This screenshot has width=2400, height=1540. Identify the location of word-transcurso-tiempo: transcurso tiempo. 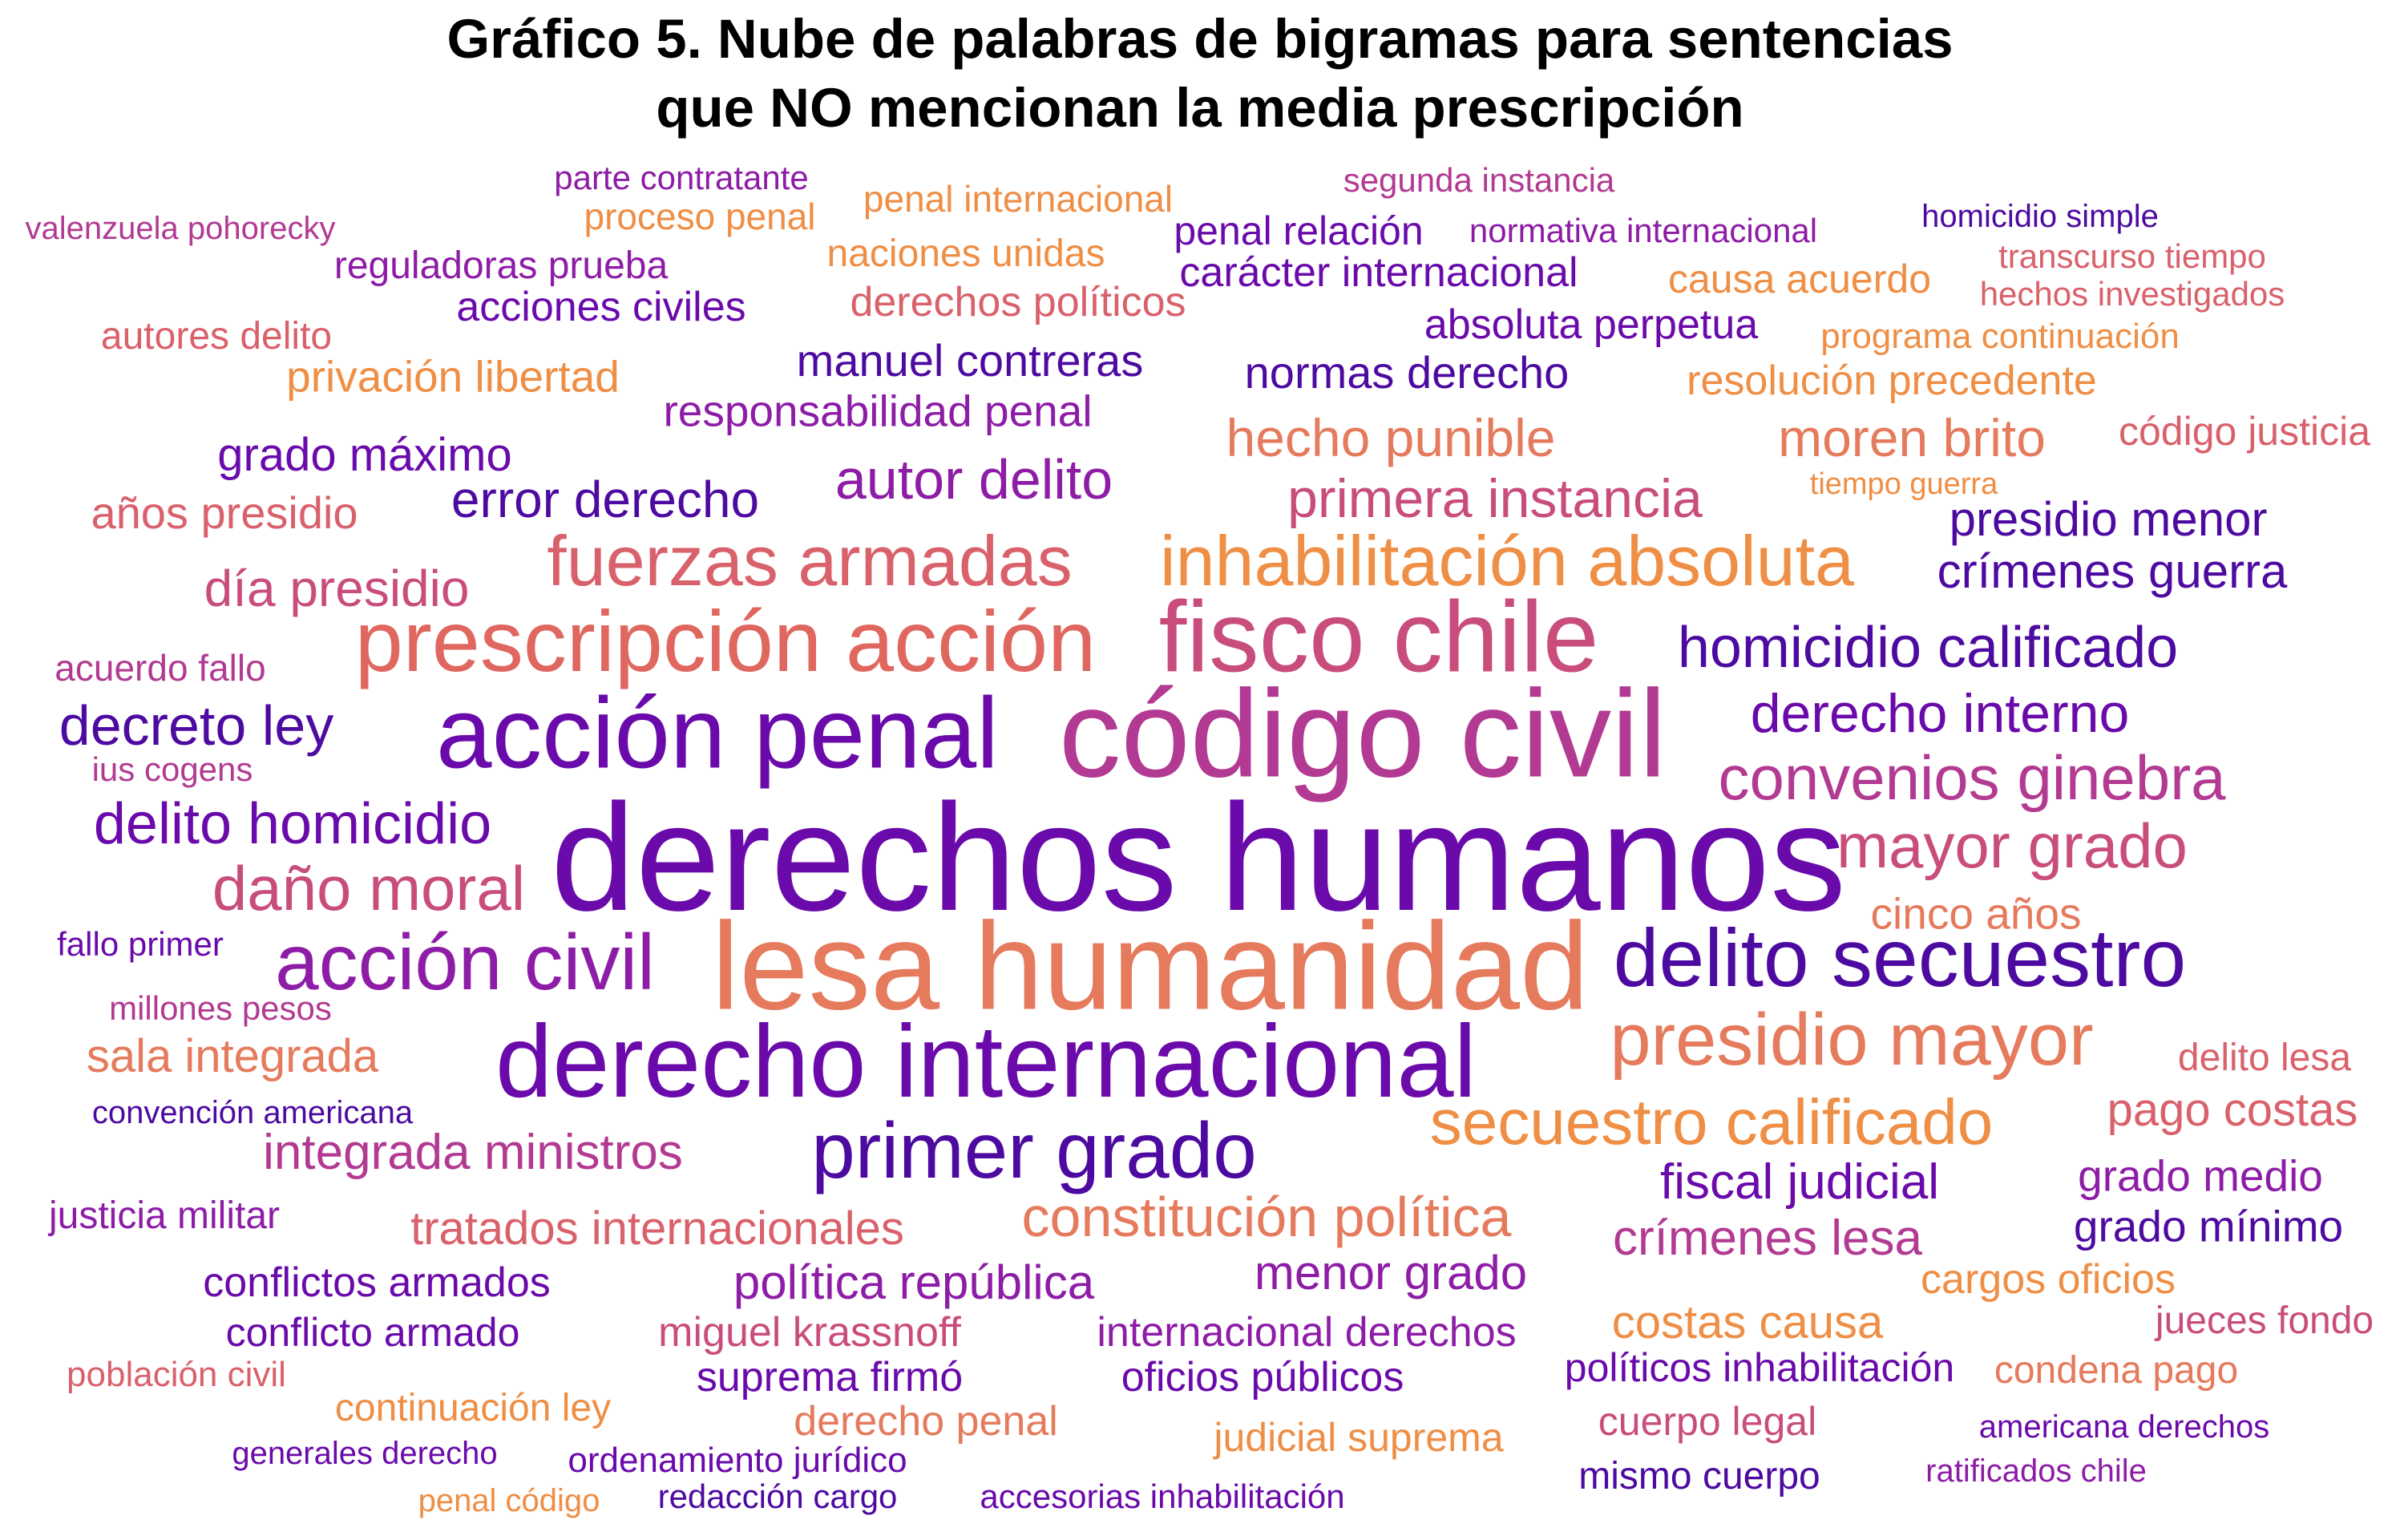
(2132, 256).